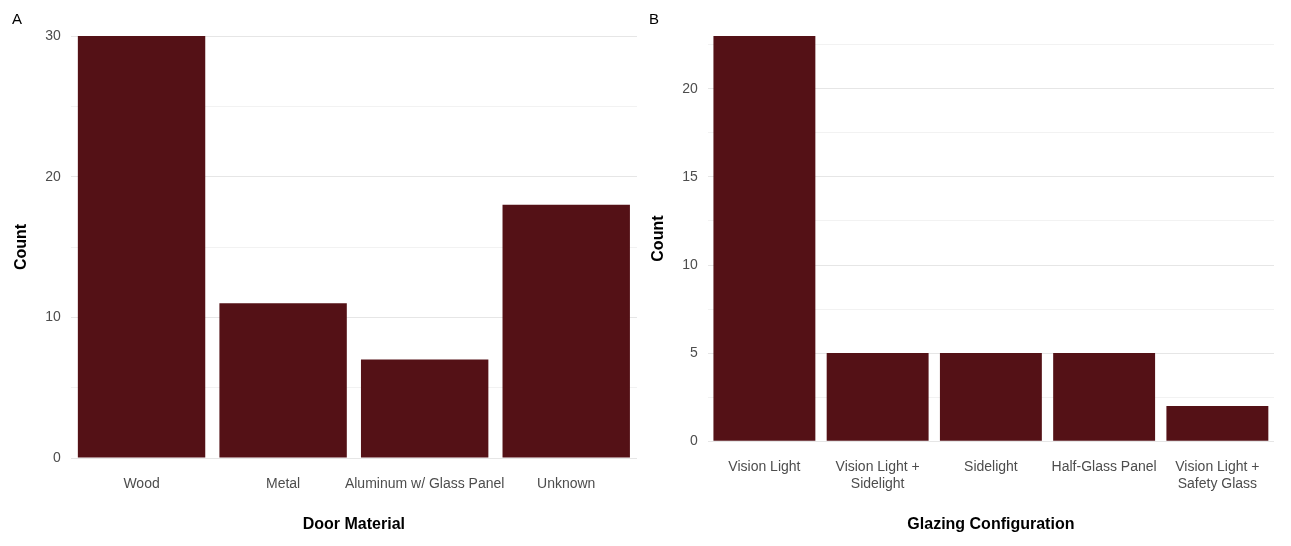  What do you see at coordinates (283, 483) in the screenshot?
I see `x-tick-label: Metal` at bounding box center [283, 483].